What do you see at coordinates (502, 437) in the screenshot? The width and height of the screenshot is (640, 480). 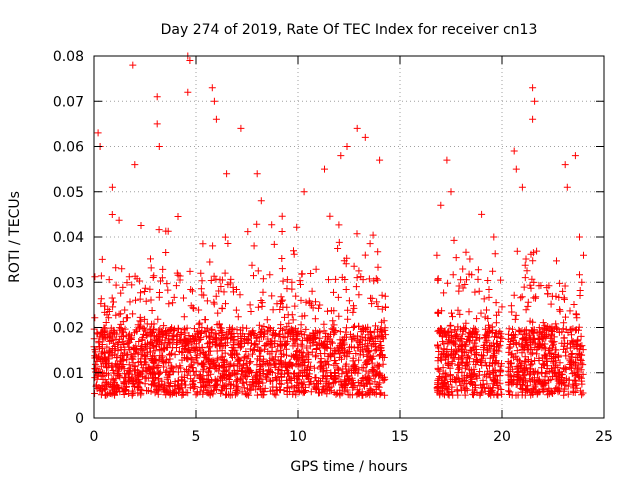 I see `x-tick-label: 20` at bounding box center [502, 437].